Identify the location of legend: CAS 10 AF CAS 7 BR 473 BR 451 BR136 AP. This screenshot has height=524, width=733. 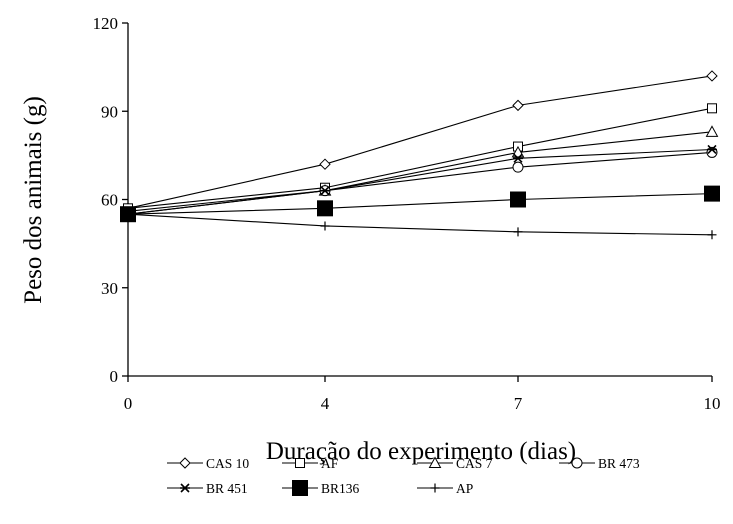
(403, 476).